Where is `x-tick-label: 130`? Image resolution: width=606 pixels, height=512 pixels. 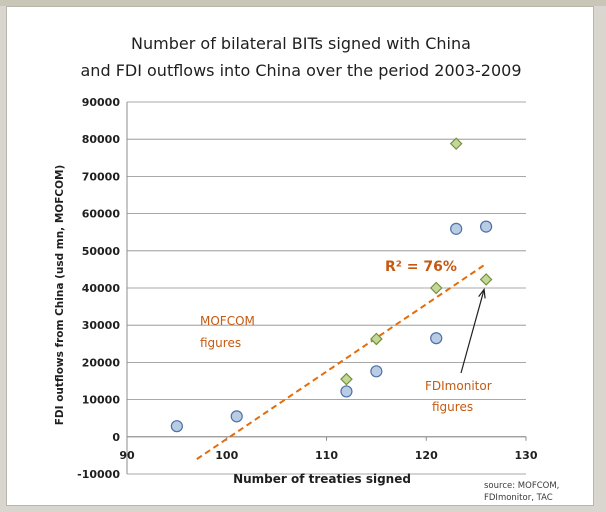
x-tick-label: 130 is located at coordinates (526, 455).